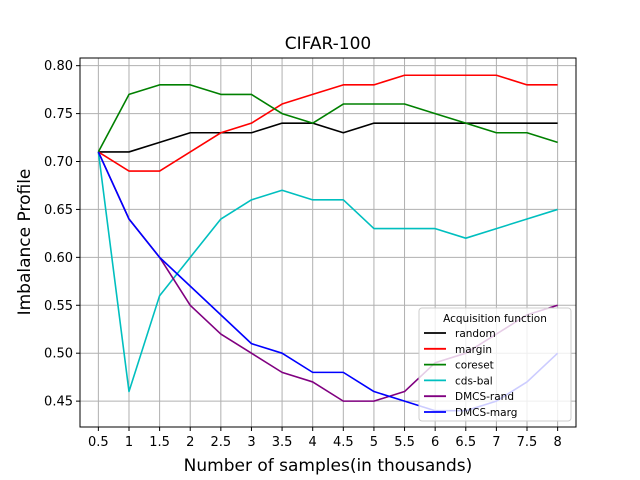 This screenshot has width=640, height=480. I want to click on y-tick-label: 0.50, so click(58, 354).